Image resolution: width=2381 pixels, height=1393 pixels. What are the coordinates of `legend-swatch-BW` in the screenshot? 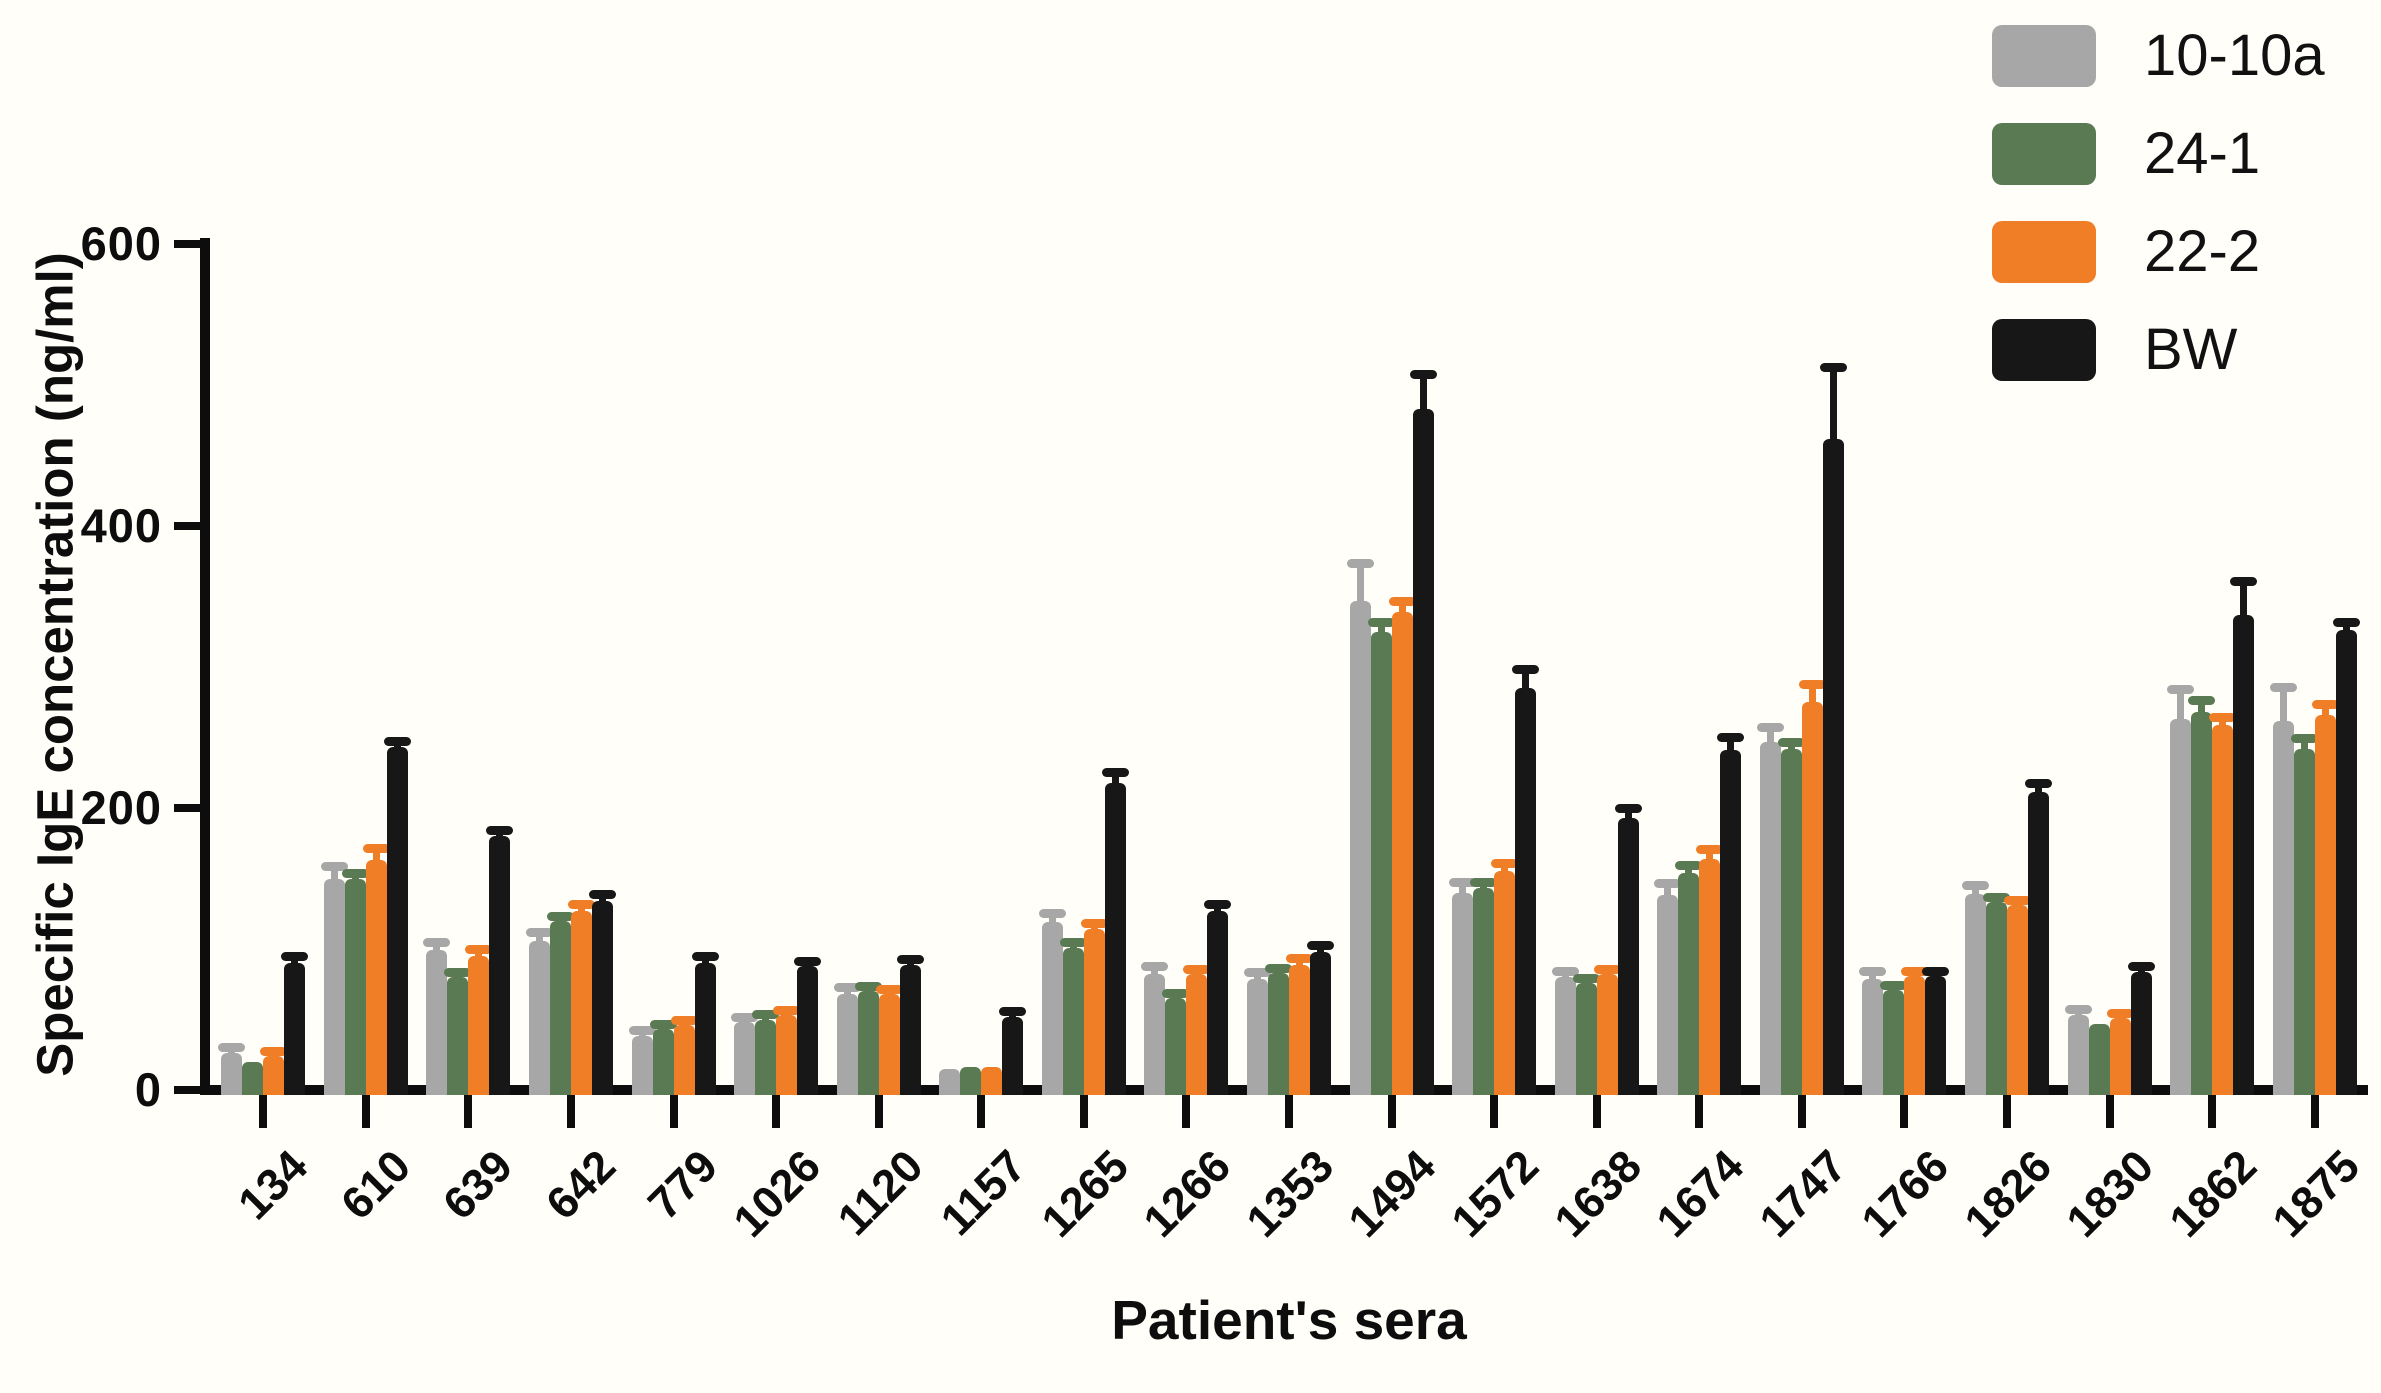 It's located at (2044, 349).